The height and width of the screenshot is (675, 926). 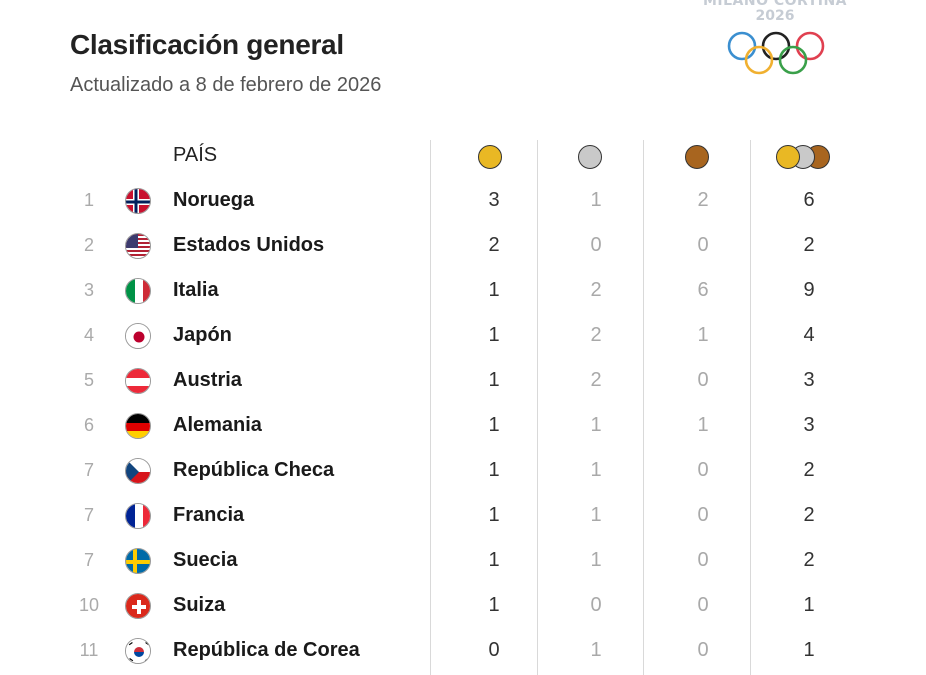 What do you see at coordinates (494, 650) in the screenshot?
I see `gold-count: 0` at bounding box center [494, 650].